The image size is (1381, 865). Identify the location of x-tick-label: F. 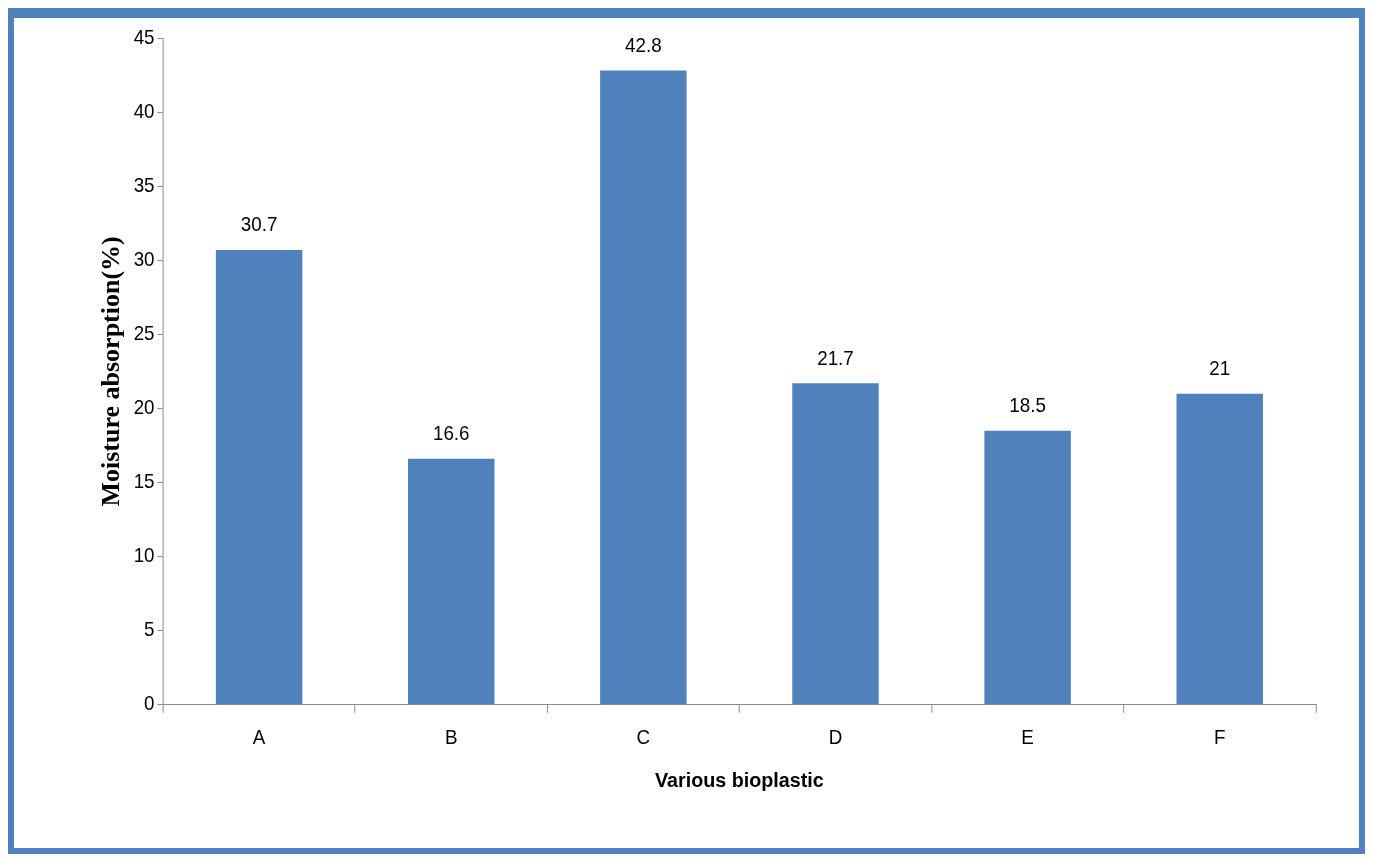
(1220, 737).